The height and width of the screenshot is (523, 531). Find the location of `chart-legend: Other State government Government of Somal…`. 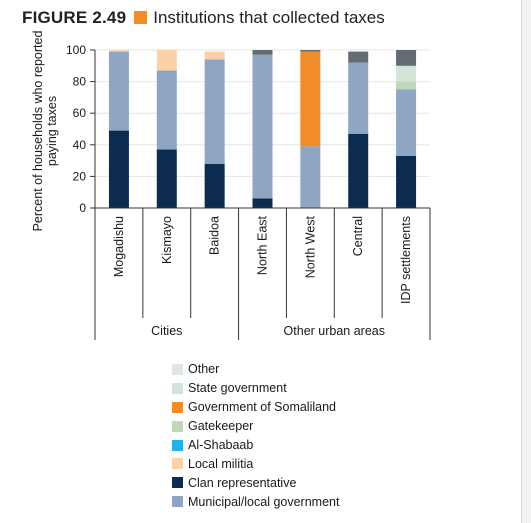

chart-legend: Other State government Government of Somal… is located at coordinates (255, 435).